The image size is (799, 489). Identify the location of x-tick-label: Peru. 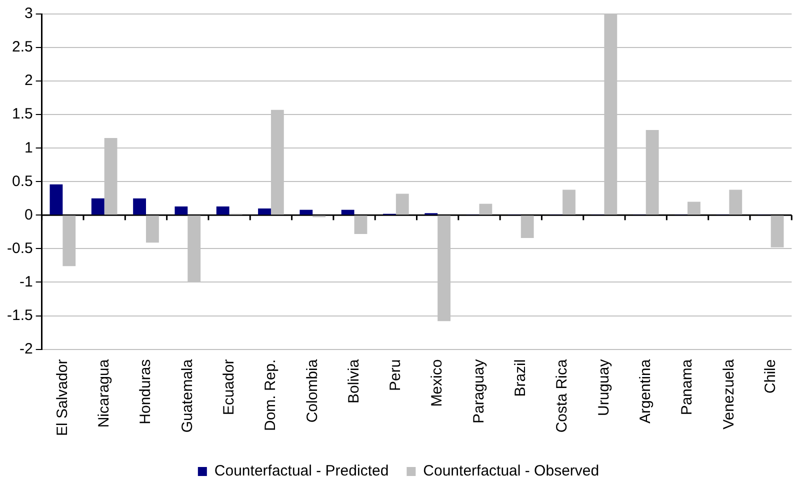
(395, 375).